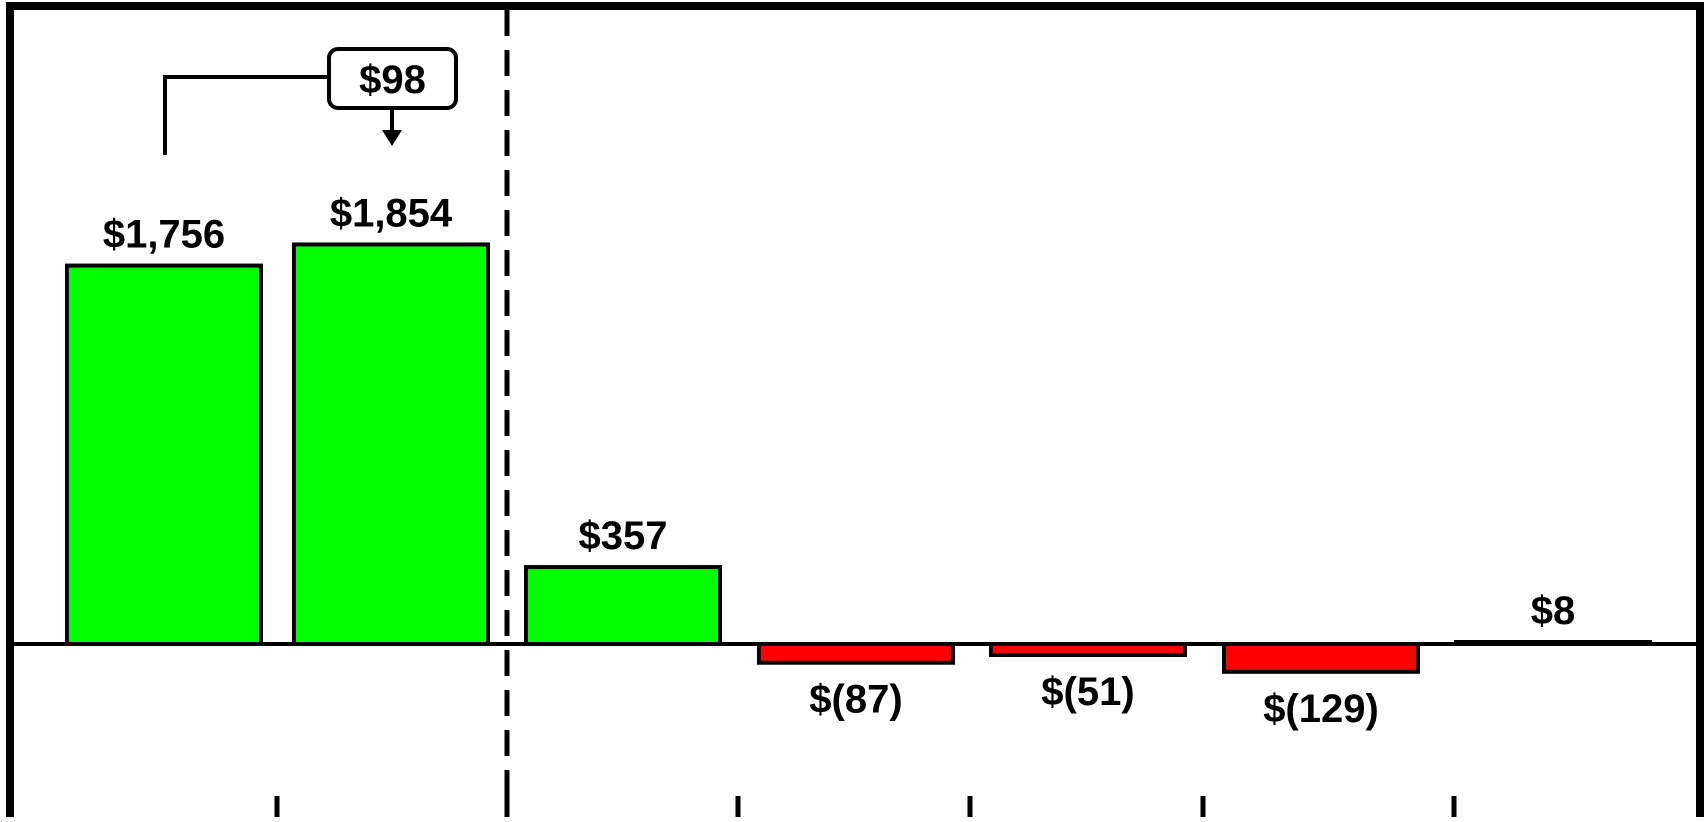  I want to click on bar-value-label-4: $(87), so click(855, 700).